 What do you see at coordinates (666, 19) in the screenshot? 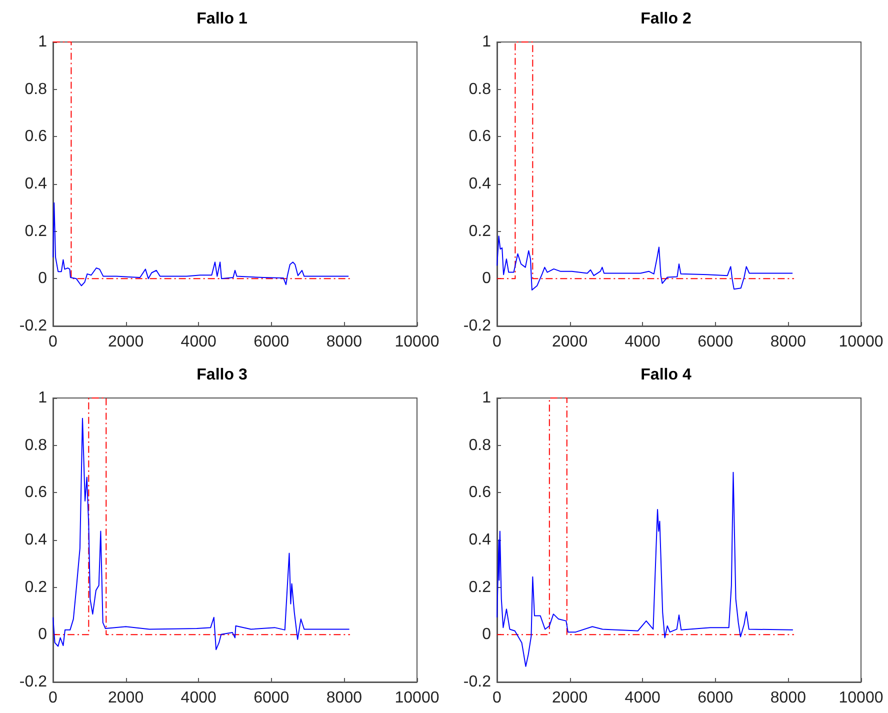
I see `chart-title: Fallo 2` at bounding box center [666, 19].